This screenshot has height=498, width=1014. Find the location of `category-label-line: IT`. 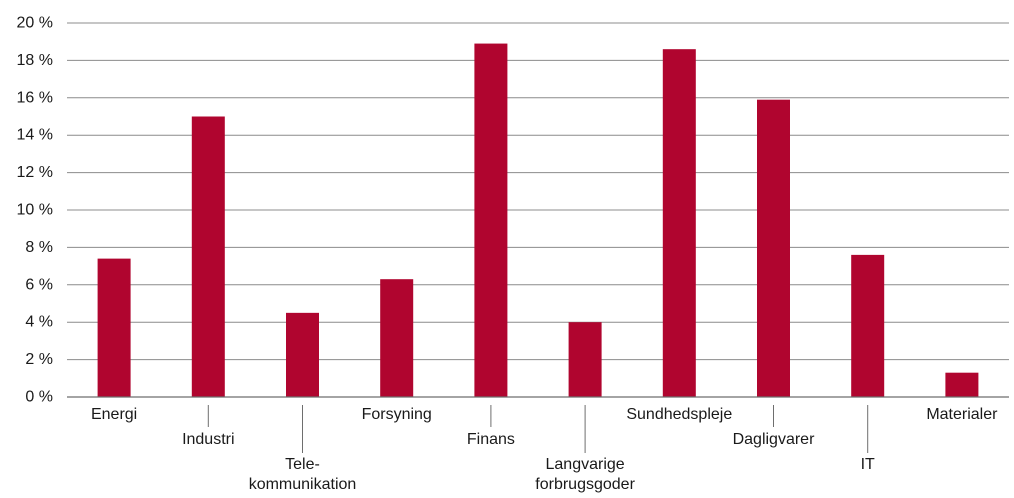

category-label-line: IT is located at coordinates (868, 464).